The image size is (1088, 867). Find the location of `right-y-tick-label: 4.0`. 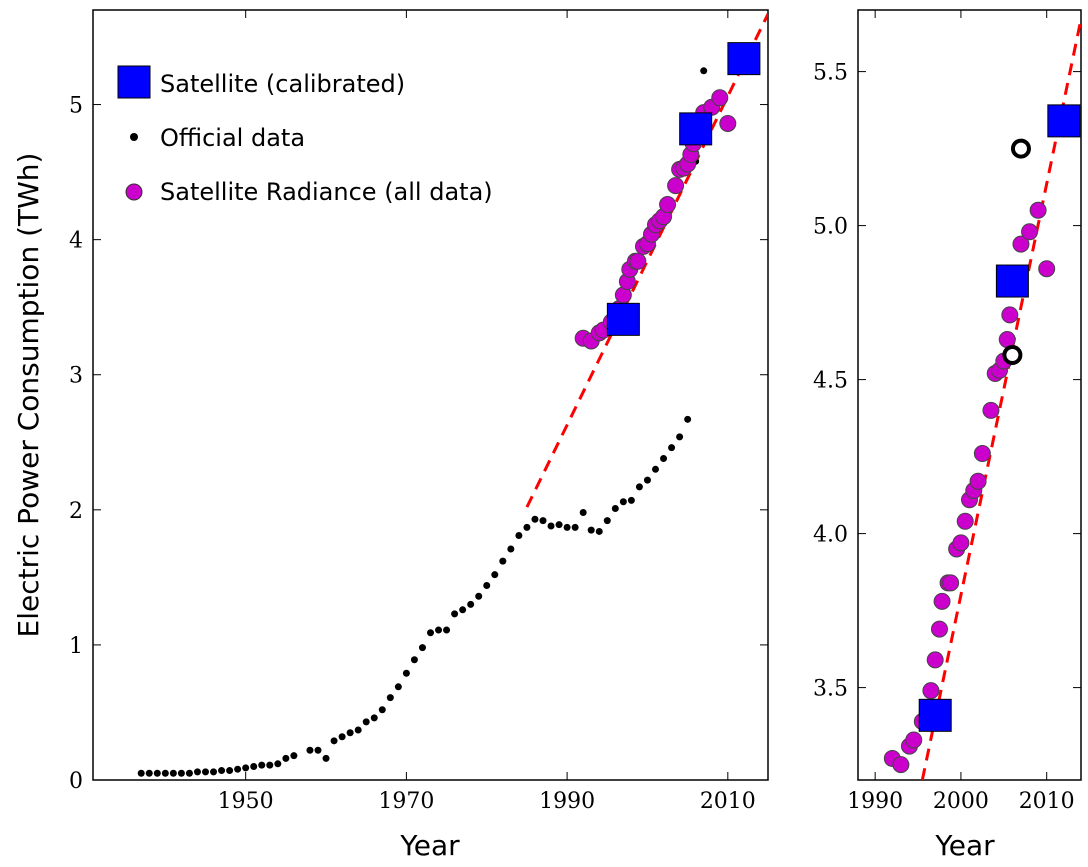

right-y-tick-label: 4.0 is located at coordinates (830, 535).